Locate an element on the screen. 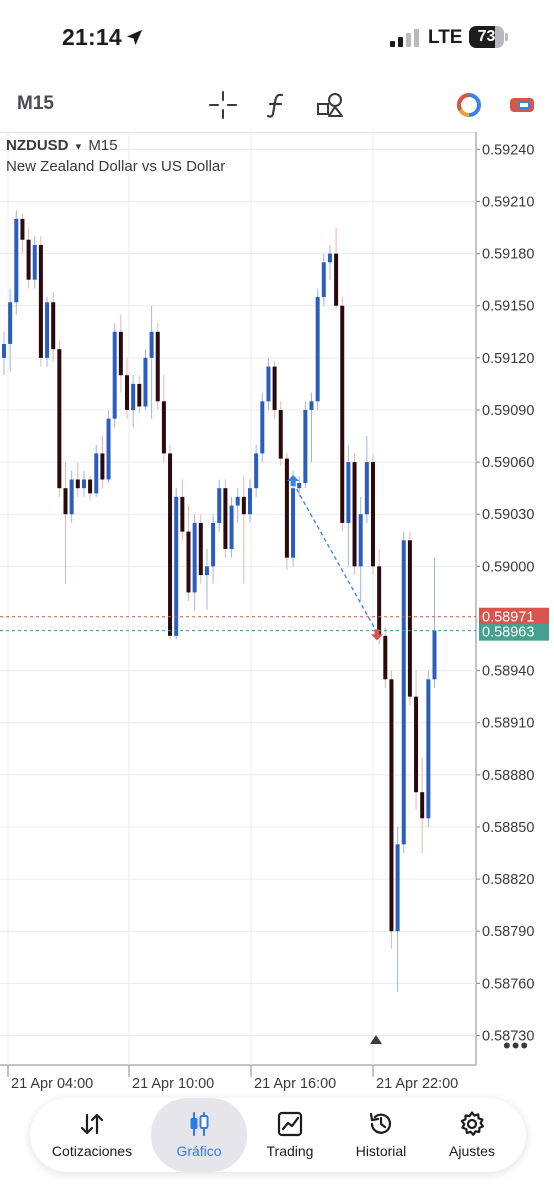 This screenshot has width=554, height=1200. status-bar: 21:14 LTE 73 is located at coordinates (277, 37).